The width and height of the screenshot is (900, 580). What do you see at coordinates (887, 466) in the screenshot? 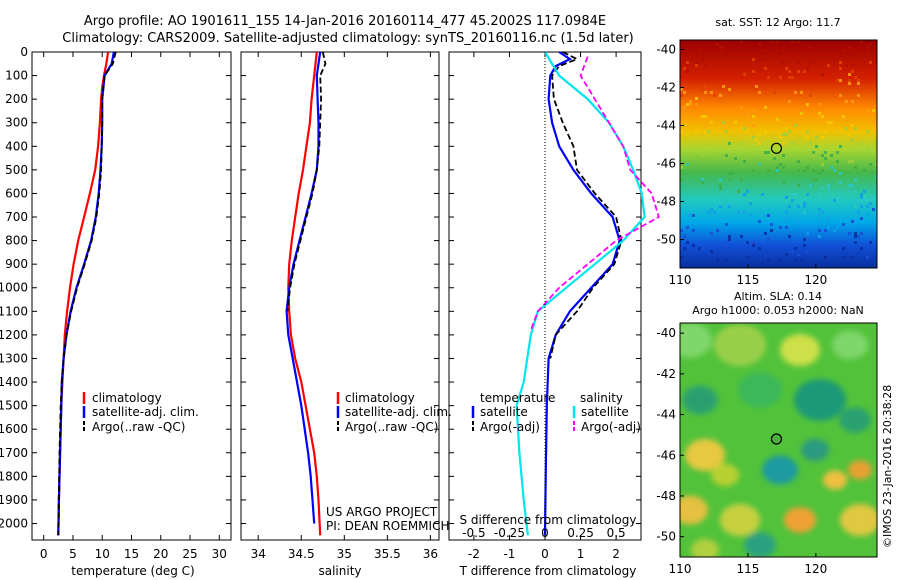
I see `imos-watermark: ©IMOS 23-Jan-2016 20:38:28` at bounding box center [887, 466].